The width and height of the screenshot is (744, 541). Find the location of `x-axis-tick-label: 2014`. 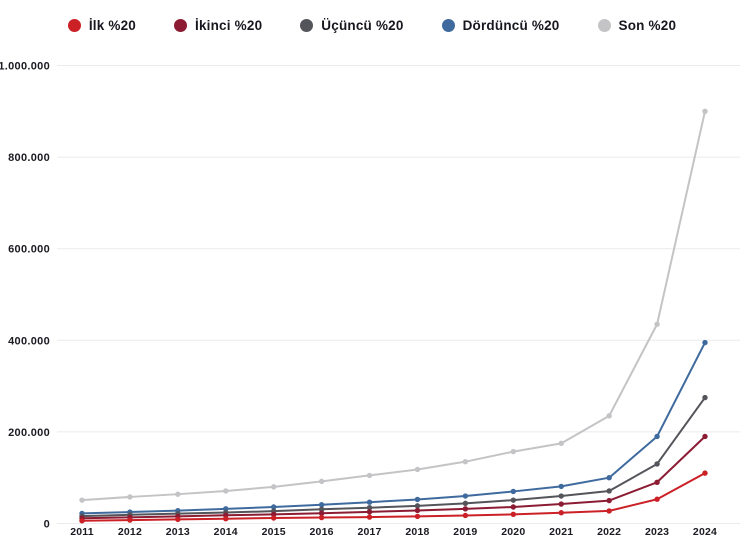

x-axis-tick-label: 2014 is located at coordinates (226, 532).